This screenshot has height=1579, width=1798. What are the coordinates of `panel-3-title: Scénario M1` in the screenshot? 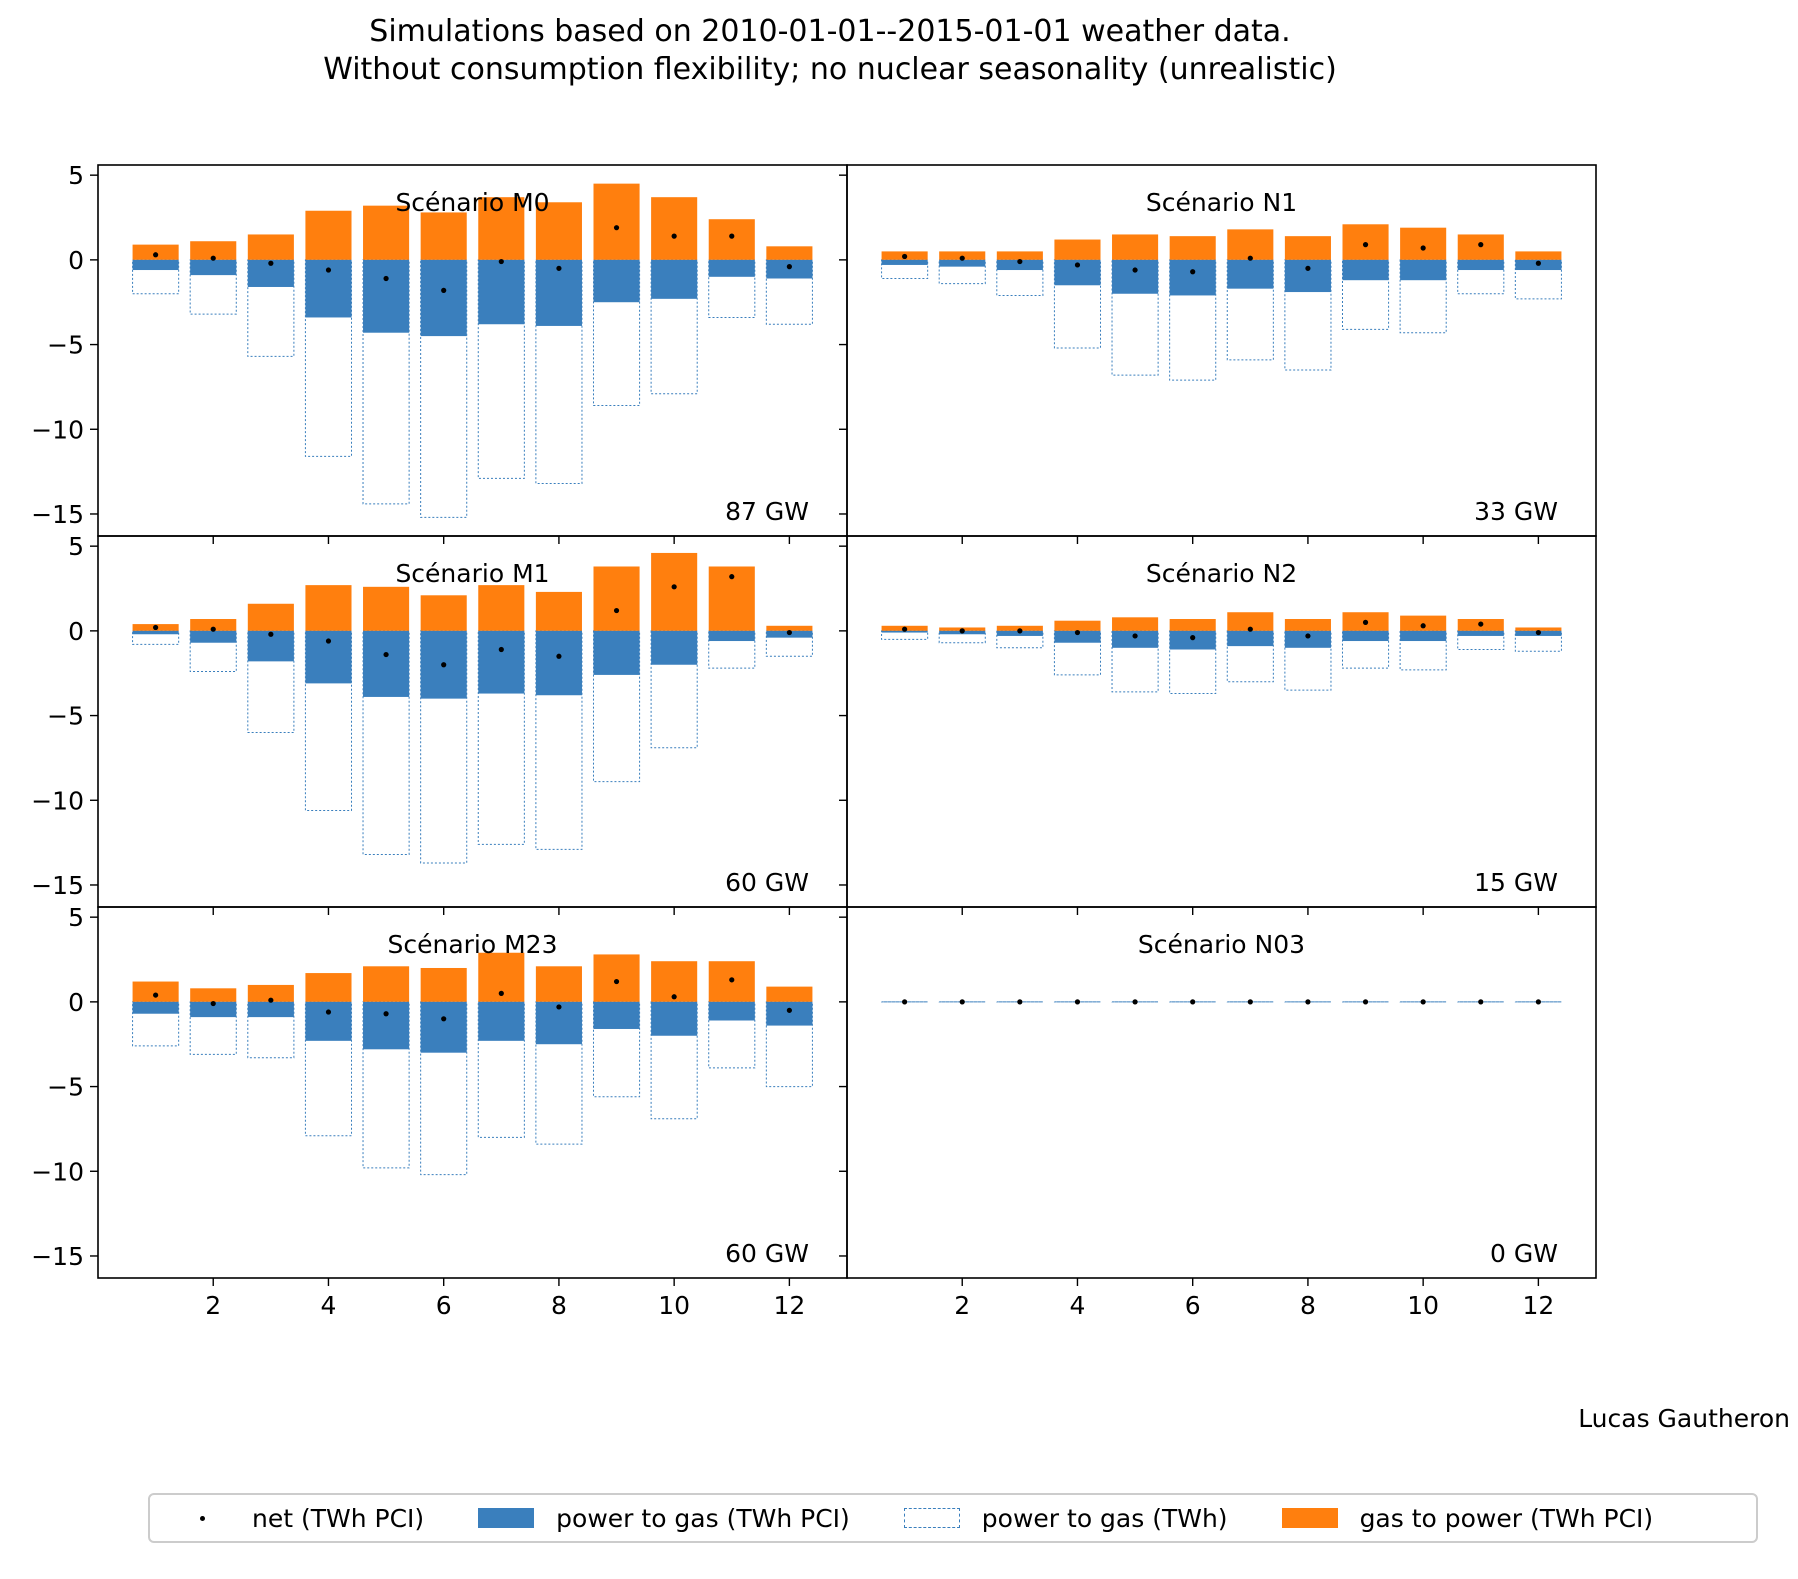 It's located at (472, 573).